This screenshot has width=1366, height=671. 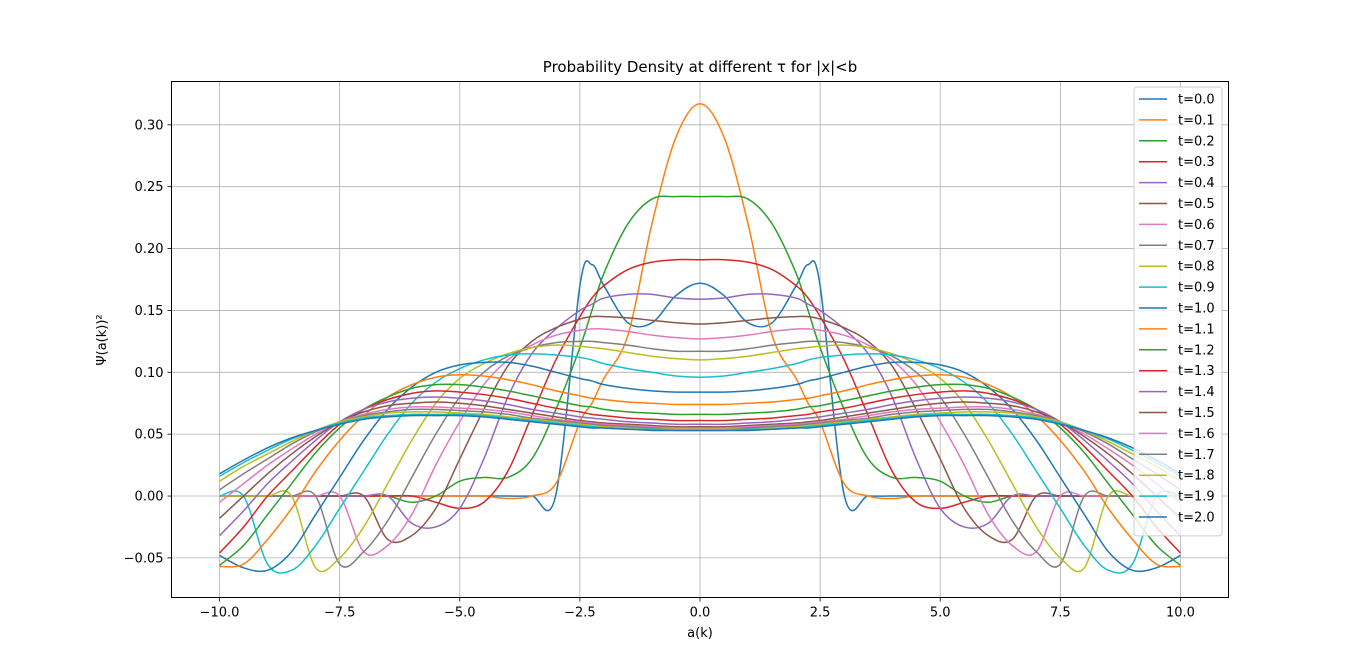 I want to click on series-line-t=1.8, so click(x=700, y=446).